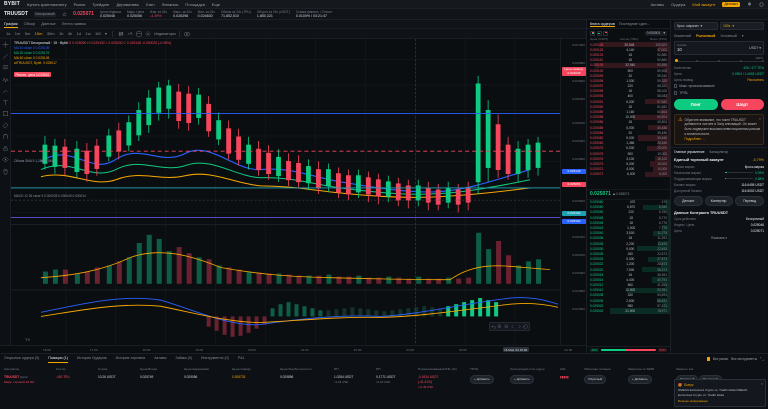 The width and height of the screenshot is (768, 409). I want to click on orderbook-row: 0.025015 4,400 40,791, so click(628, 280).